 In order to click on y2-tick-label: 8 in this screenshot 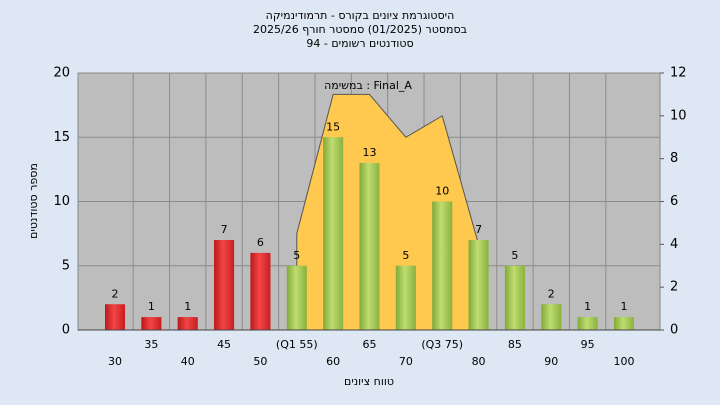, I will do `click(674, 158)`.